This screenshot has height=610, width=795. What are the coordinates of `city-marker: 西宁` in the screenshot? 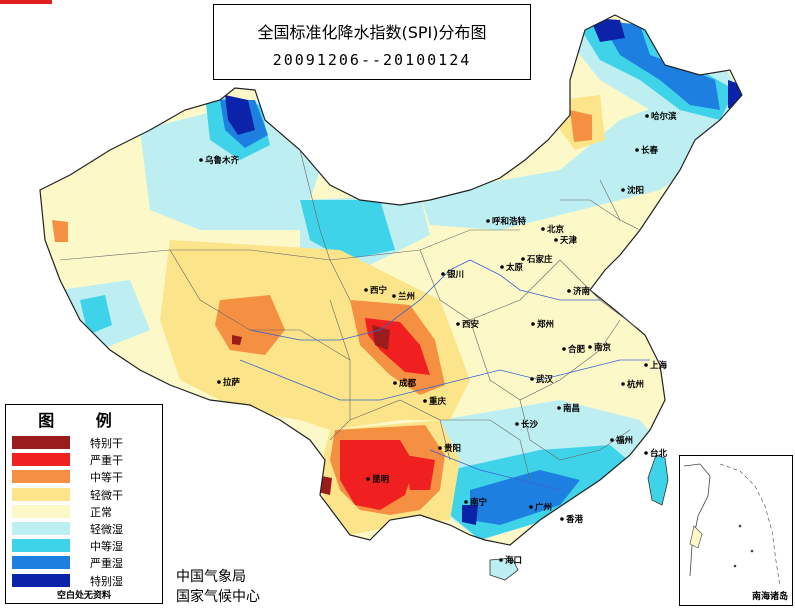 It's located at (376, 290).